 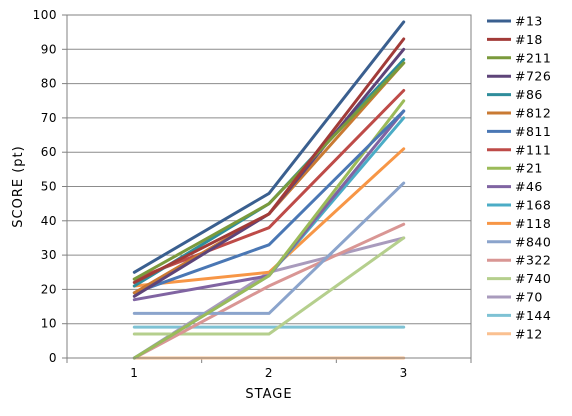 I want to click on legend-item: #322, so click(x=519, y=260).